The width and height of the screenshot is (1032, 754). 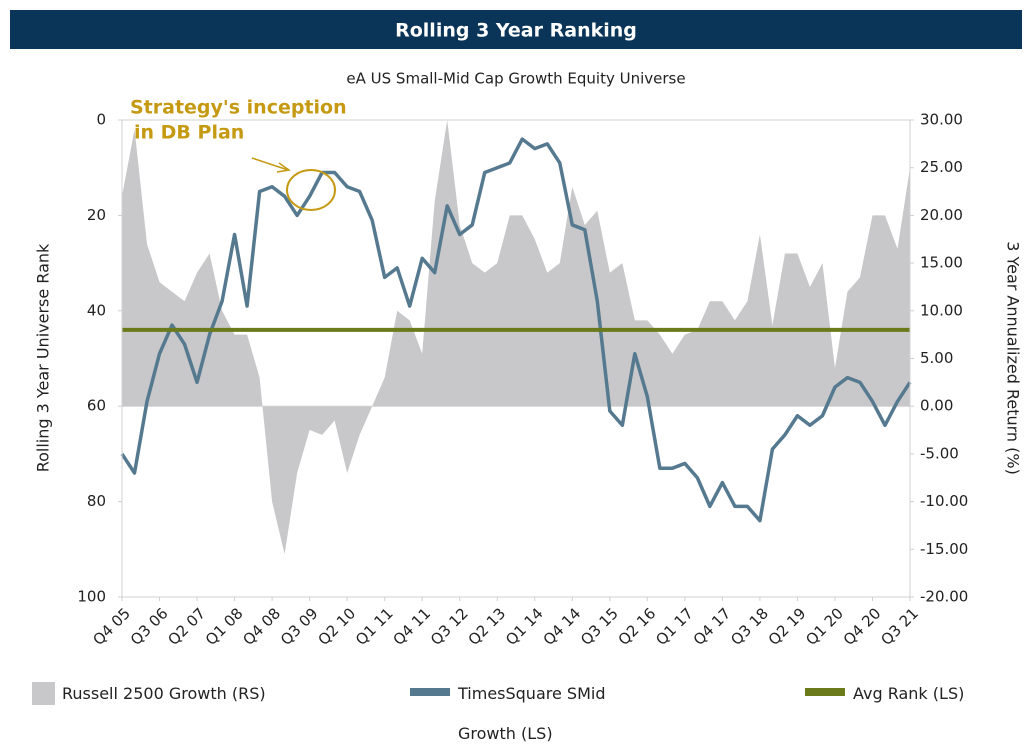 I want to click on x-tick-label: Q4 17, so click(x=712, y=626).